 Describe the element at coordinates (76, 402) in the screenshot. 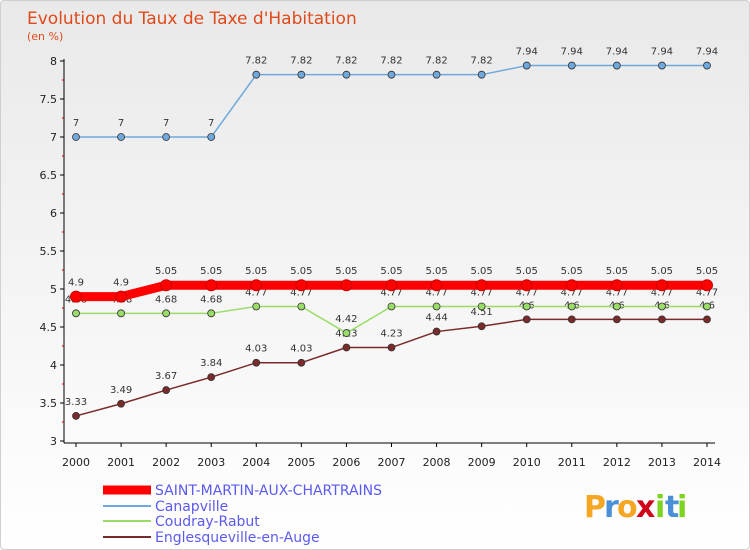

I see `data-label: 3.33` at that location.